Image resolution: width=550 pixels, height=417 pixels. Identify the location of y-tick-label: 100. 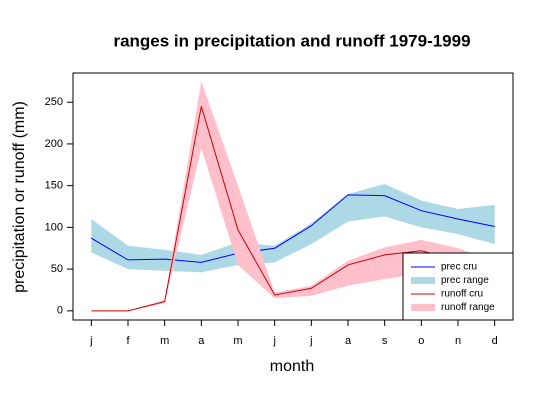
(54, 227).